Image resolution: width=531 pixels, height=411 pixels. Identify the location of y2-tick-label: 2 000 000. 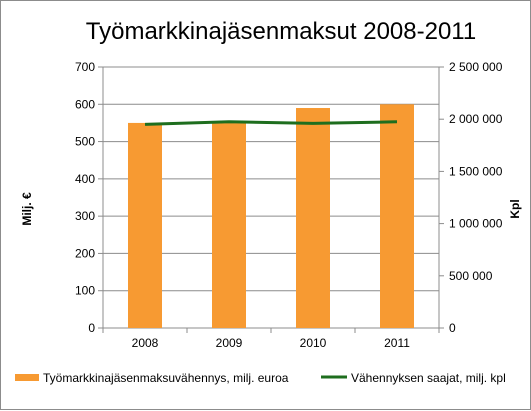
(476, 119).